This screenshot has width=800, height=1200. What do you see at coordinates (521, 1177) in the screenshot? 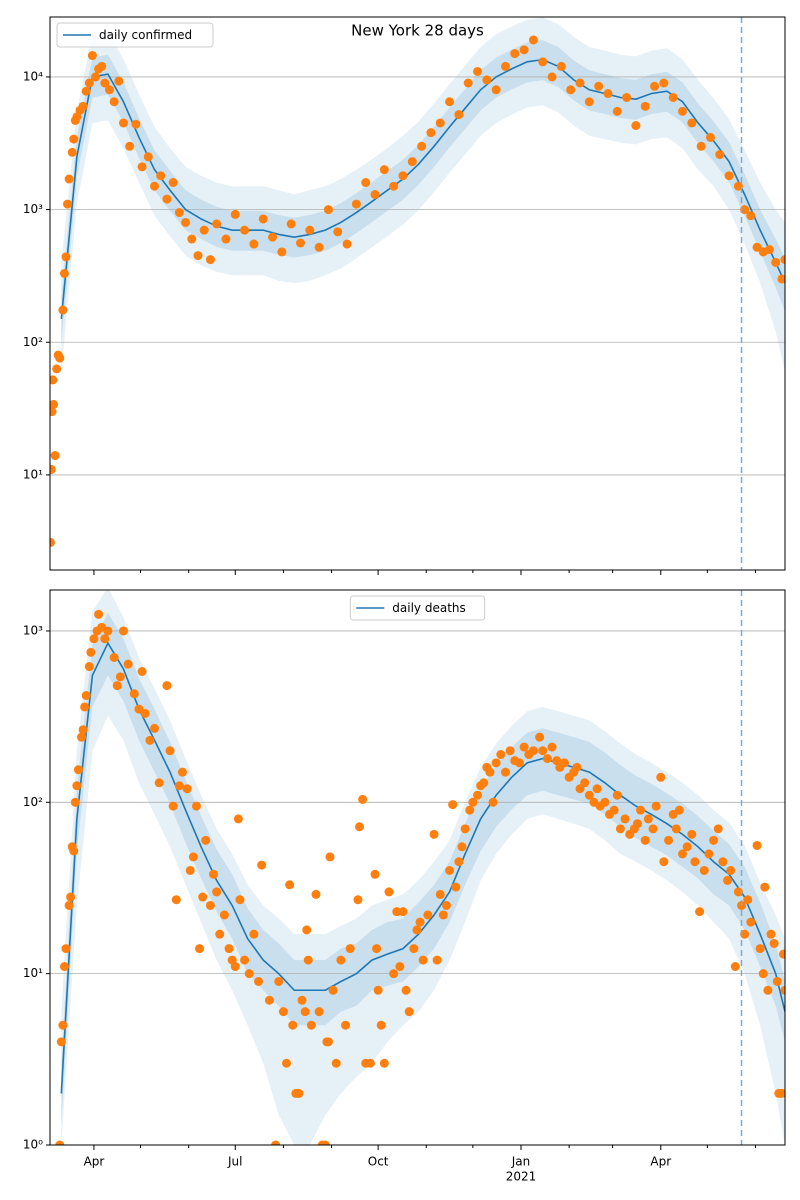
I see `x-tick-sublabel: 2021` at bounding box center [521, 1177].